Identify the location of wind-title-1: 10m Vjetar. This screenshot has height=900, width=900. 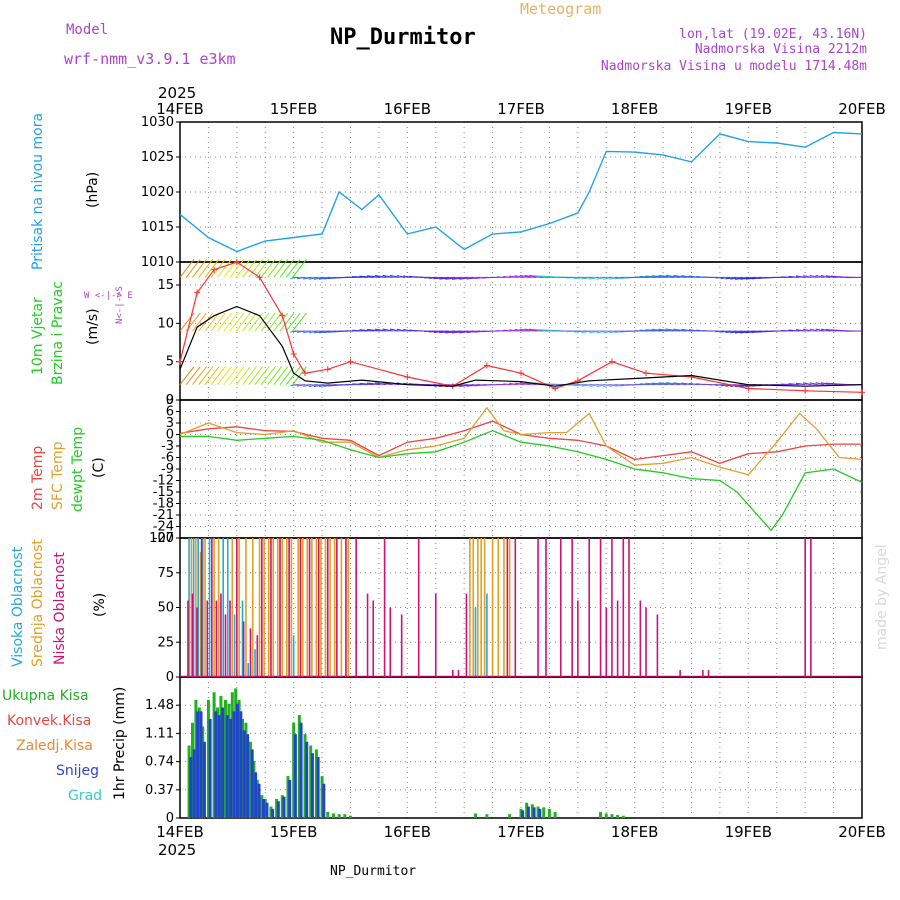
(38, 336).